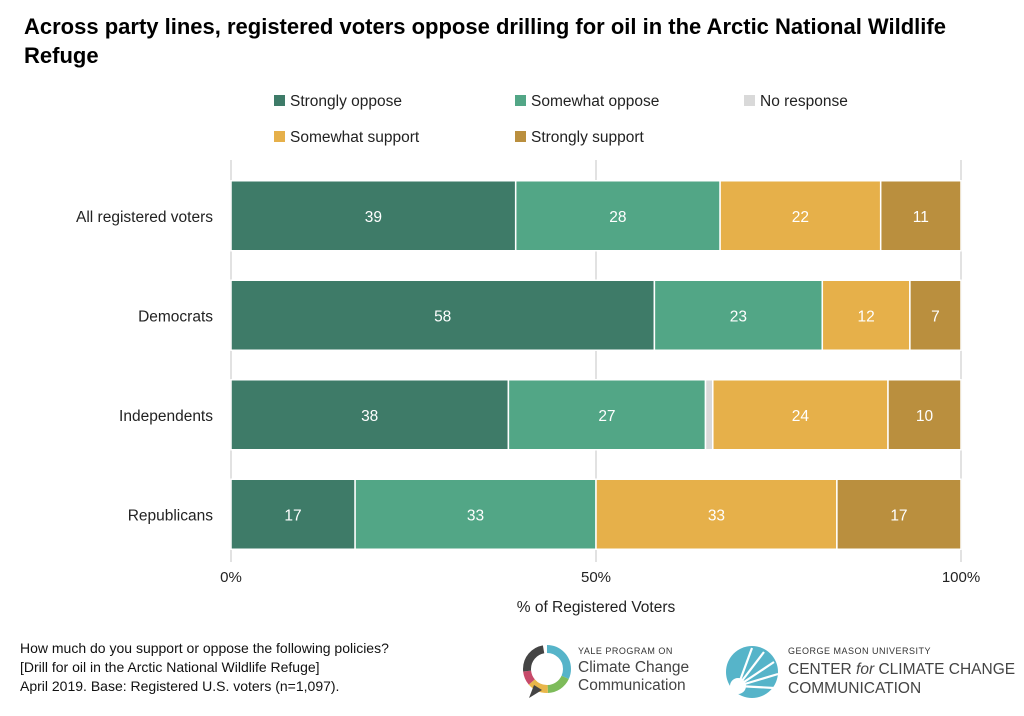  What do you see at coordinates (171, 515) in the screenshot?
I see `category-label: Republicans` at bounding box center [171, 515].